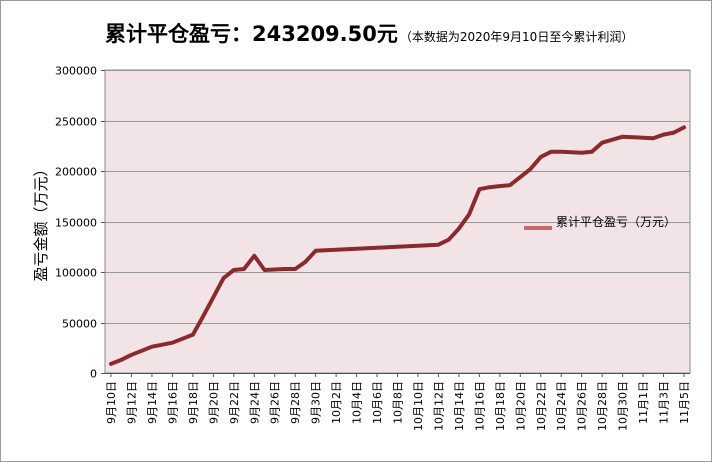  Describe the element at coordinates (251, 34) in the screenshot. I see `chart-title-main: 累计平仓盈亏：243209.50元` at that location.